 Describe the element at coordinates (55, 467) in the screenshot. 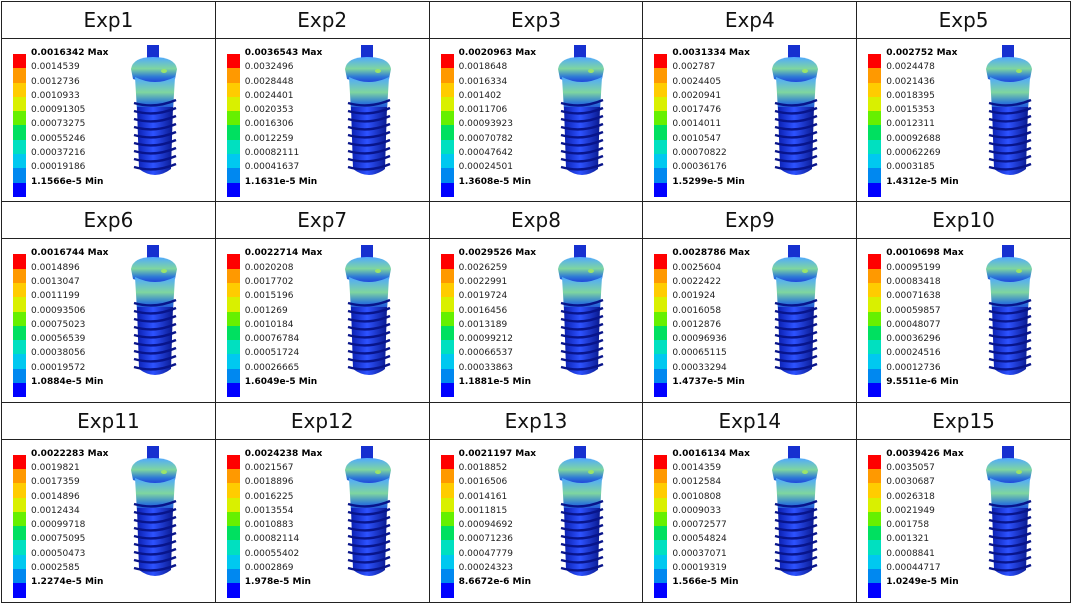

I see `scale-value: 0.0019821` at that location.